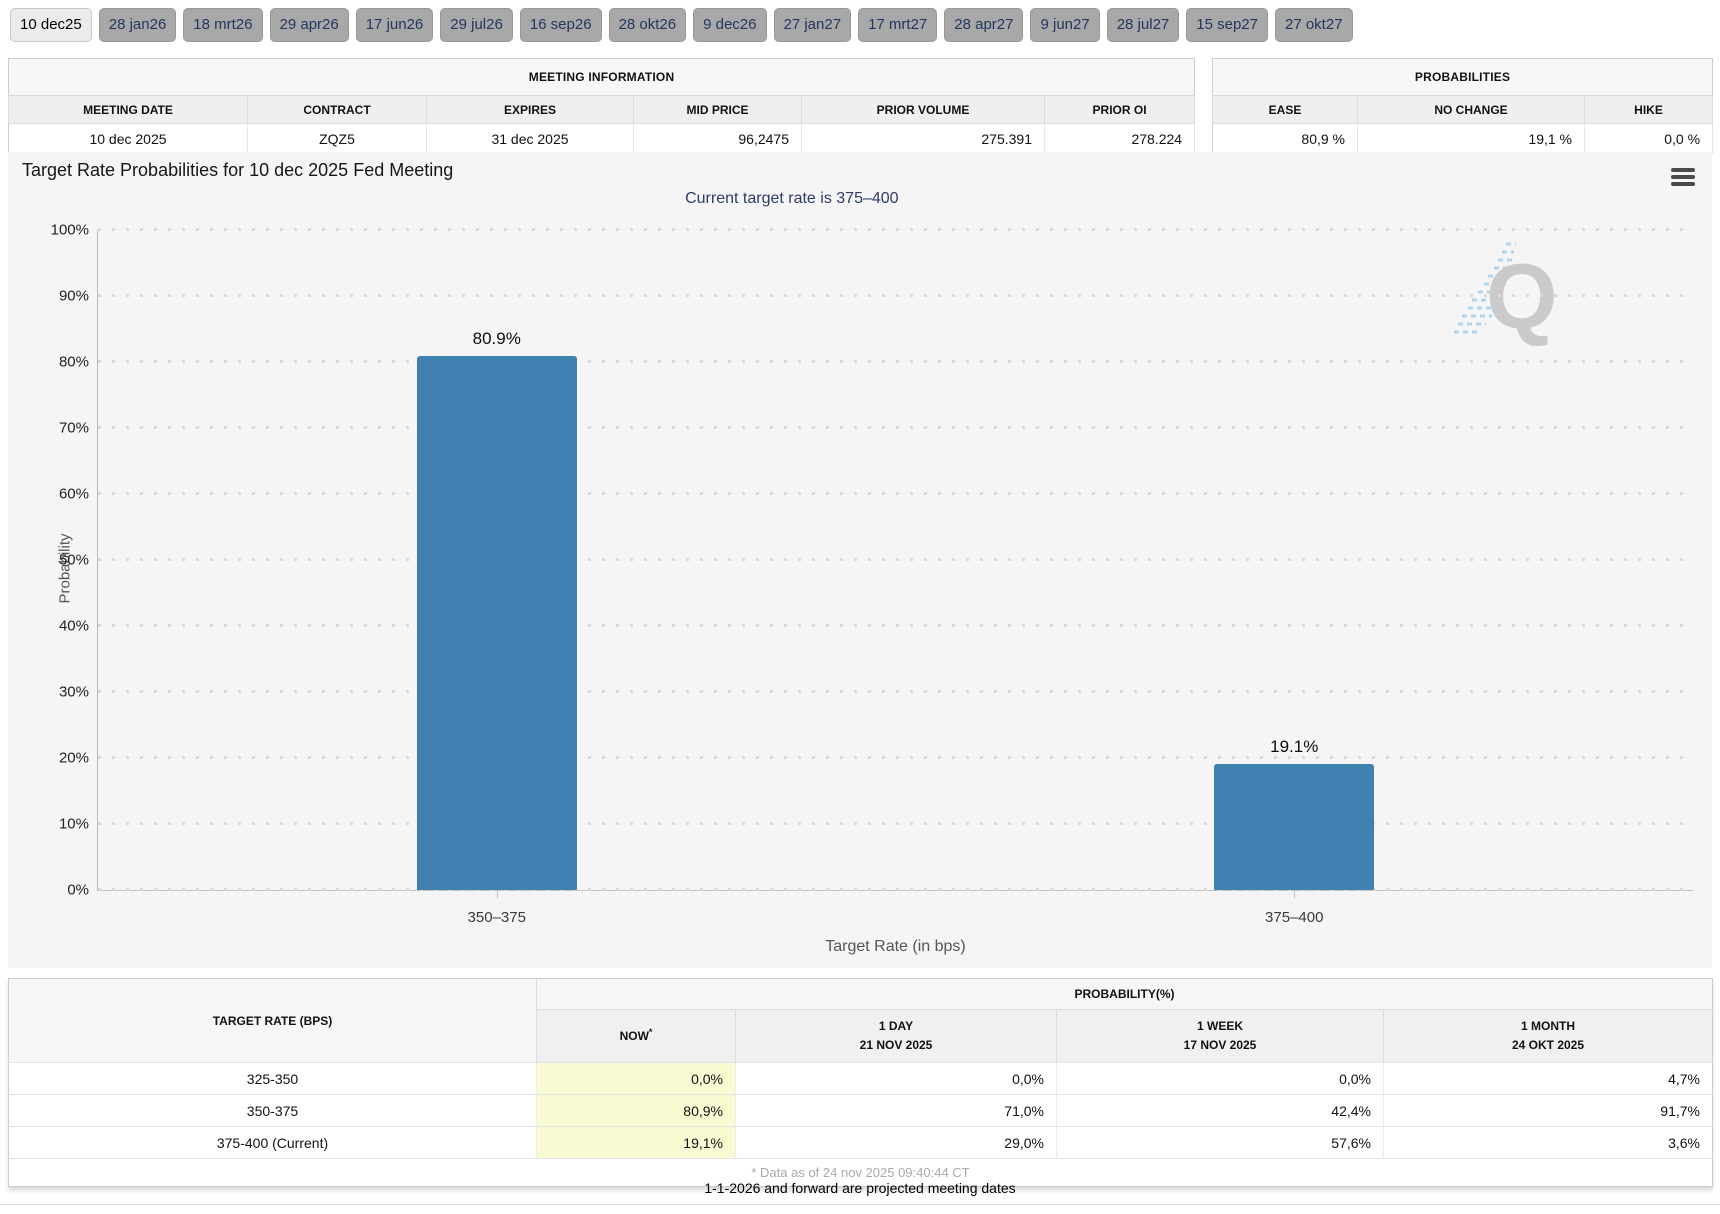  What do you see at coordinates (1124, 994) in the screenshot?
I see `probability-group-header: PROBABILITY(%)` at bounding box center [1124, 994].